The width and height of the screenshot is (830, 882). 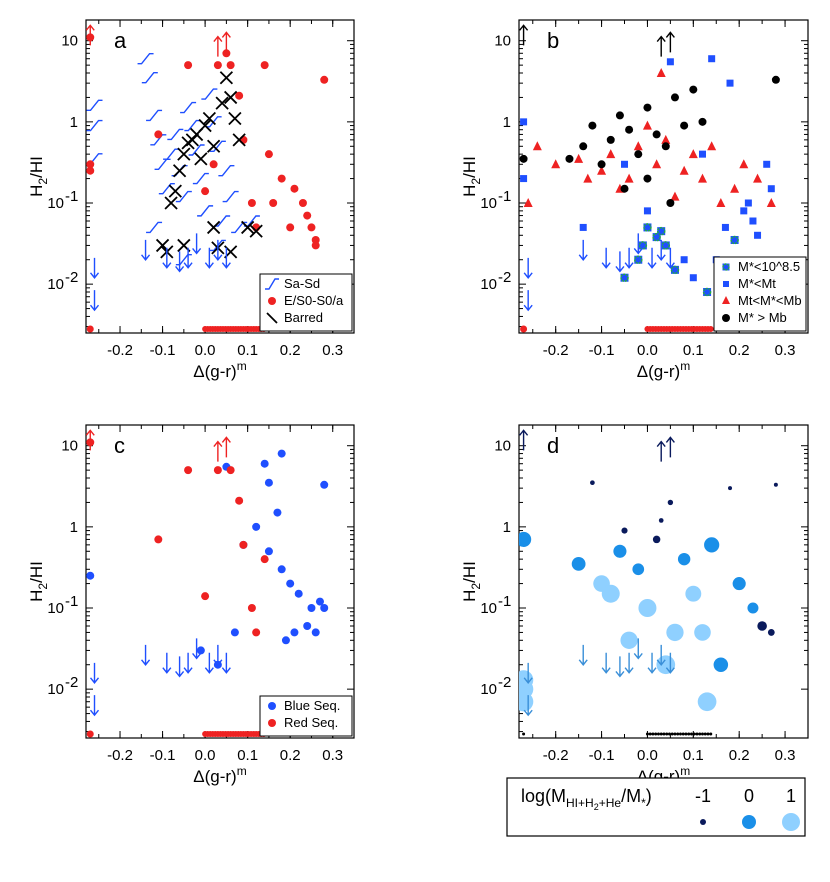 What do you see at coordinates (553, 40) in the screenshot?
I see `panel-letter: b` at bounding box center [553, 40].